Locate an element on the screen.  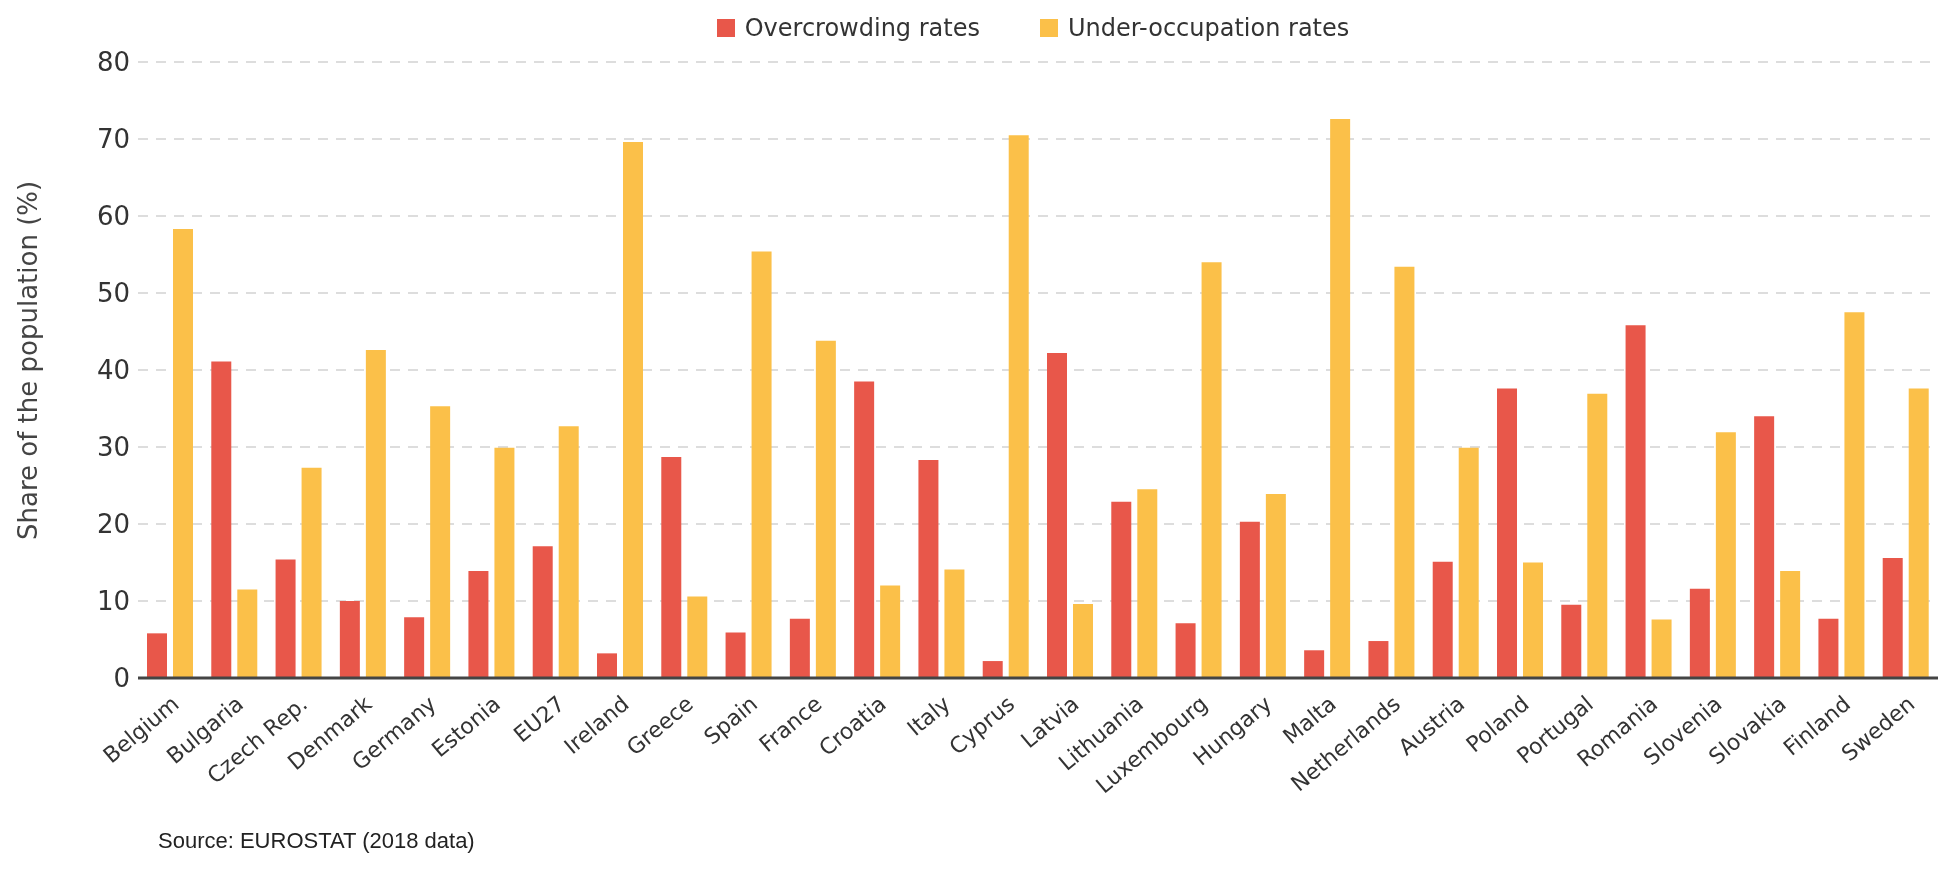
y-tick-label: 80 is located at coordinates (113, 62).